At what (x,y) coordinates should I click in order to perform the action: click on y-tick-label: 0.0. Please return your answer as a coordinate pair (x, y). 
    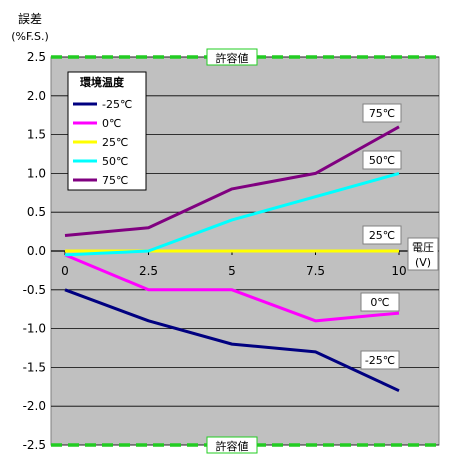
    Looking at the image, I should click on (36, 251).